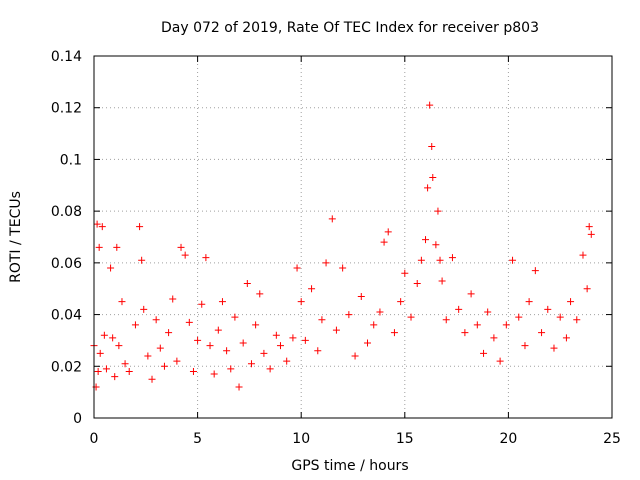 The width and height of the screenshot is (640, 480). I want to click on x-axis-label: GPS time / hours, so click(349, 466).